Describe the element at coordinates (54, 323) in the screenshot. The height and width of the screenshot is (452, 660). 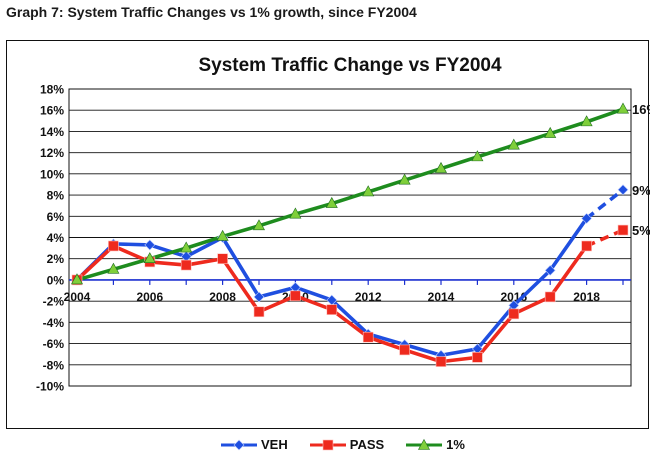
I see `y-tick-label: -4%` at that location.